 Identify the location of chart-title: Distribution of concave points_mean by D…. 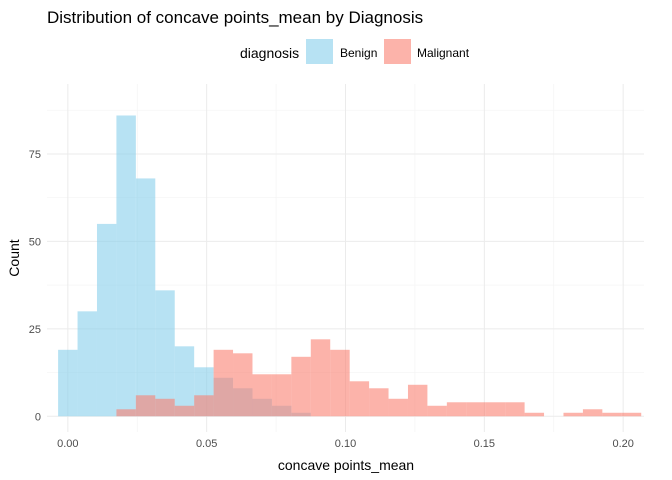
(235, 17).